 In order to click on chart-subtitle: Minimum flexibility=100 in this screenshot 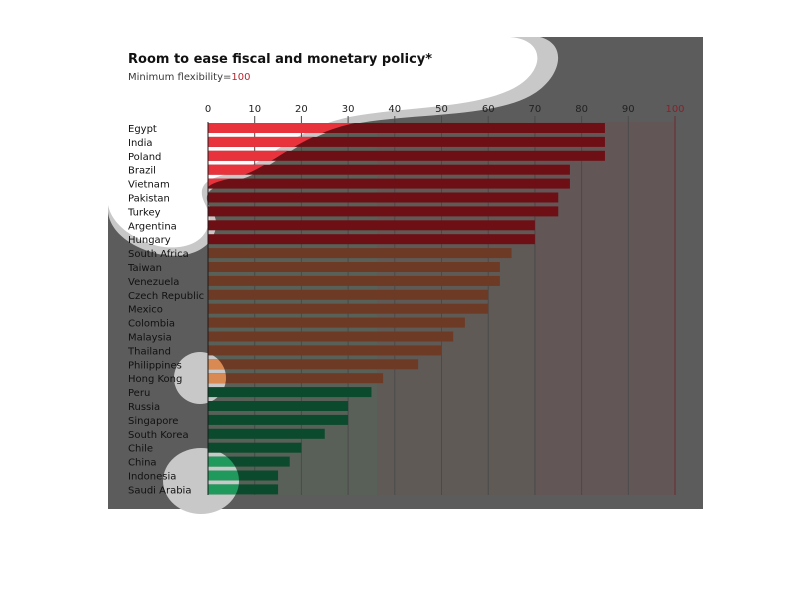, I will do `click(189, 77)`.